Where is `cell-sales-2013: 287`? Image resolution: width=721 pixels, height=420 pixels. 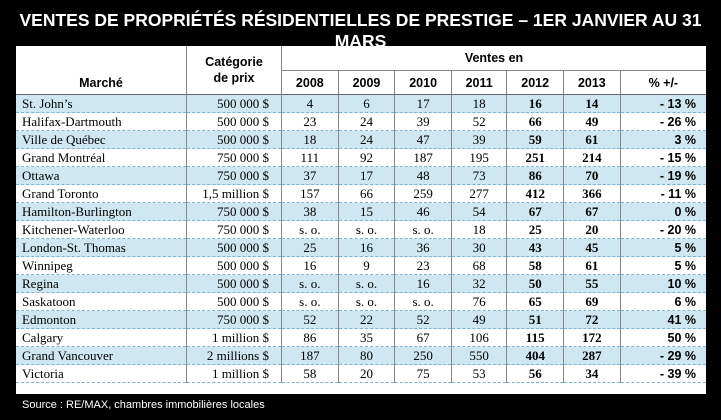 cell-sales-2013: 287 is located at coordinates (592, 355).